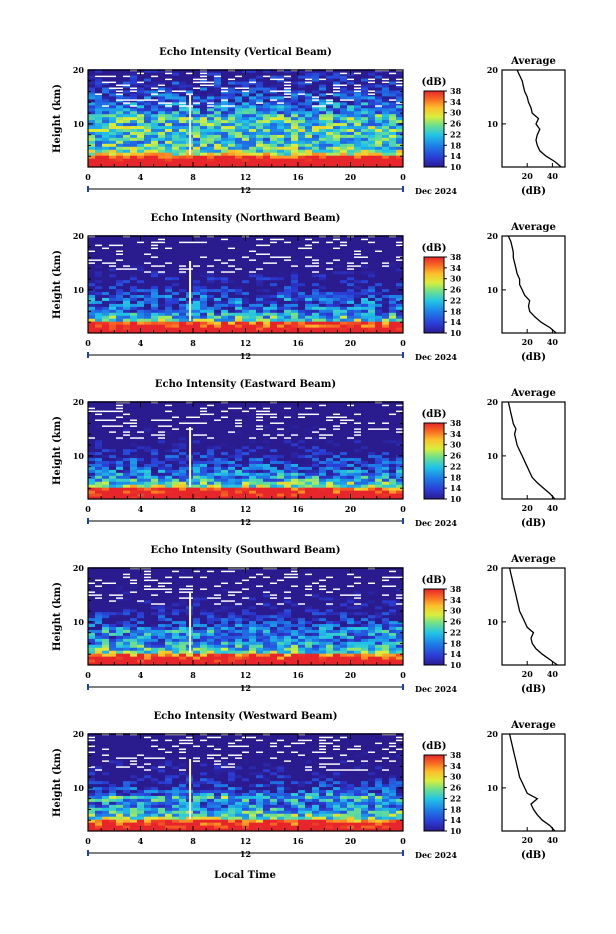  What do you see at coordinates (246, 218) in the screenshot?
I see `panel-title: Echo Intensity (Northward Beam)` at bounding box center [246, 218].